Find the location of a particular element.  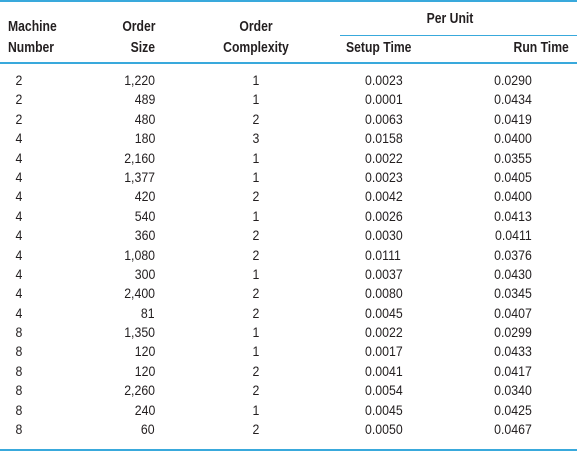

run-time-cell: 0.0290 is located at coordinates (513, 80).